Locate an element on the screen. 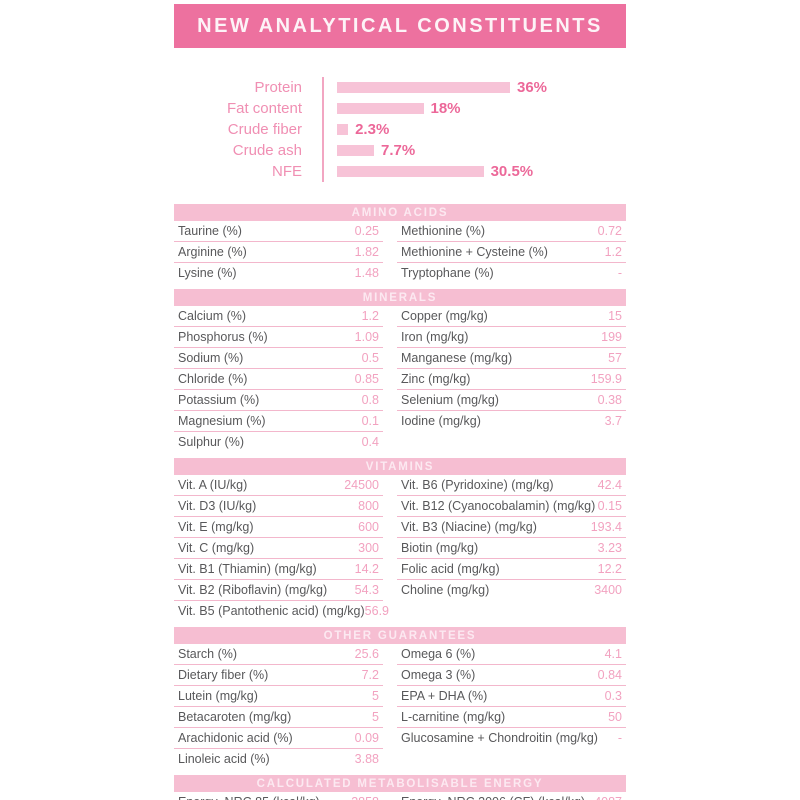 This screenshot has height=800, width=800. row-label: Dietary fiber (%) is located at coordinates (223, 675).